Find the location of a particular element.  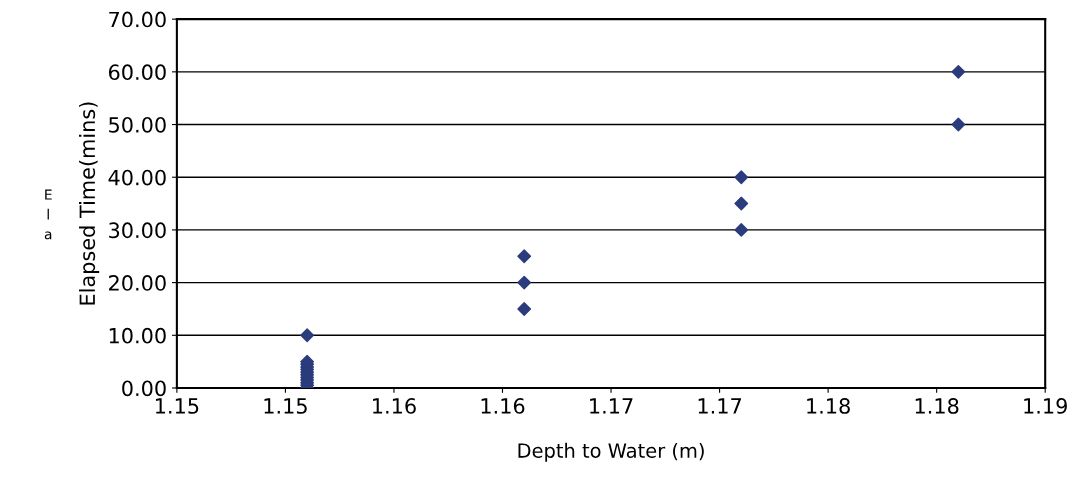

y-tick-label: 30.00 is located at coordinates (137, 230).